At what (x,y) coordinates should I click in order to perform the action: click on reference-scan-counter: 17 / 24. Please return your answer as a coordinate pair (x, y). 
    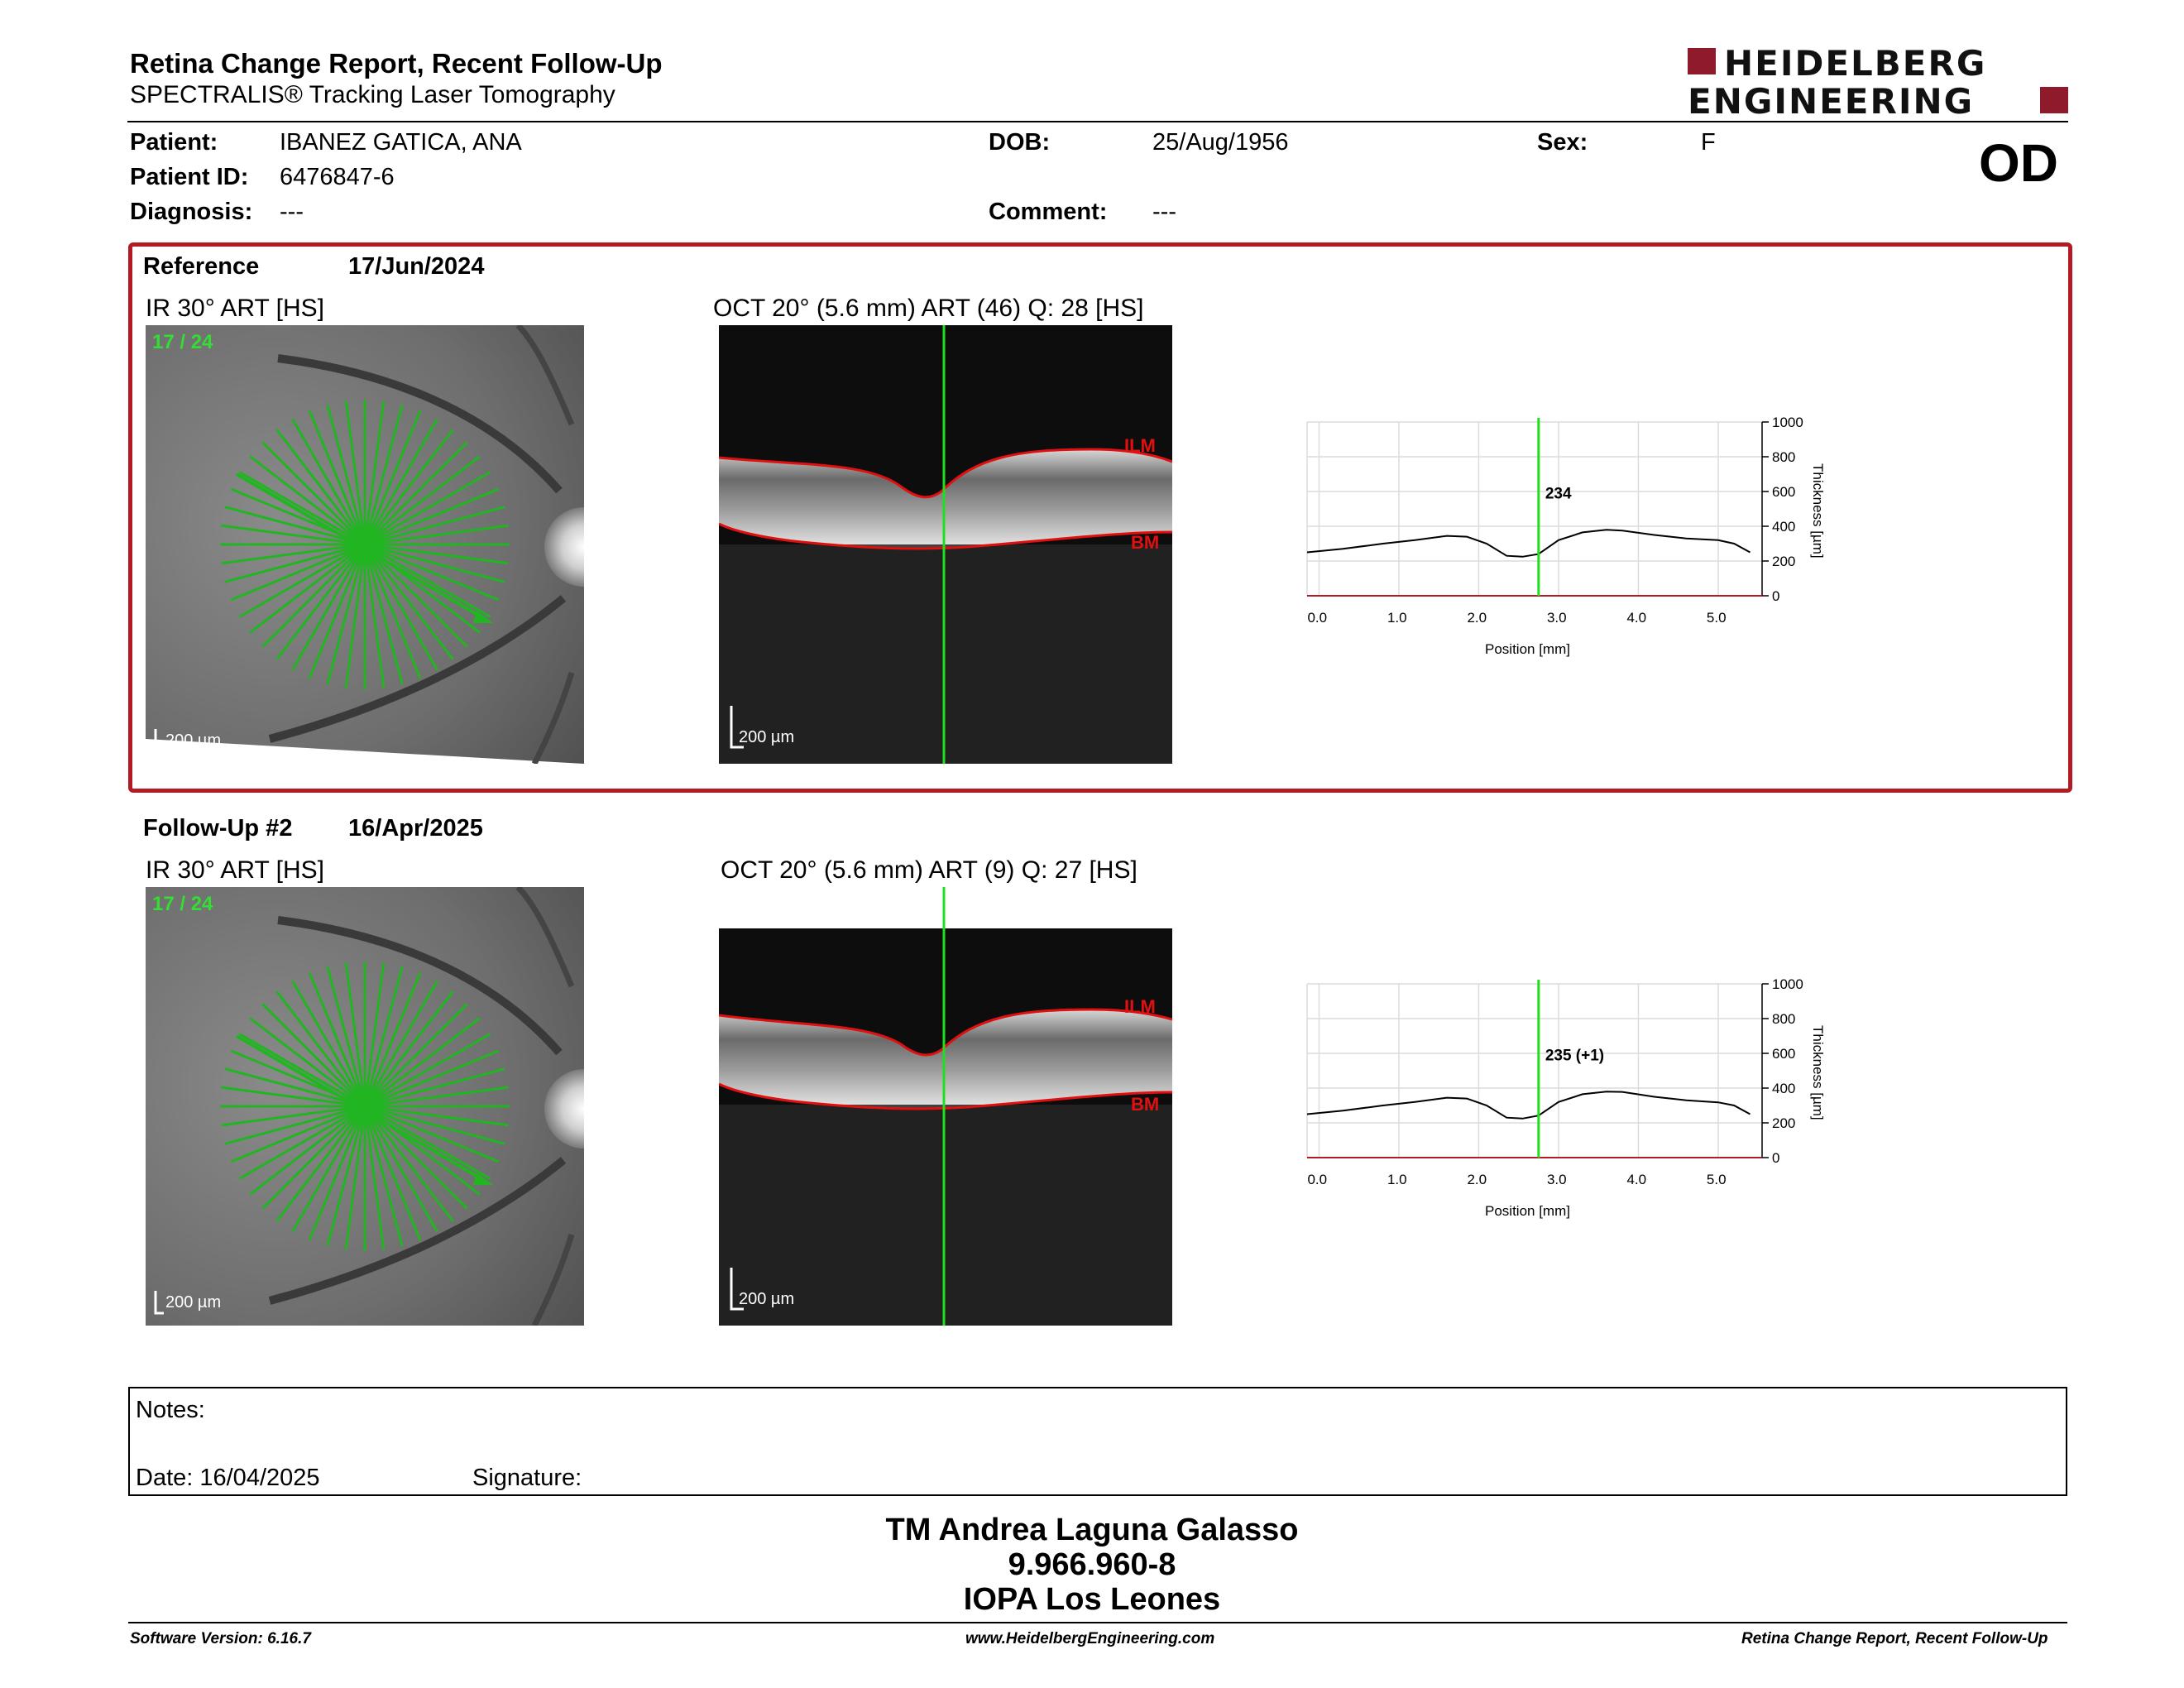
    Looking at the image, I should click on (182, 342).